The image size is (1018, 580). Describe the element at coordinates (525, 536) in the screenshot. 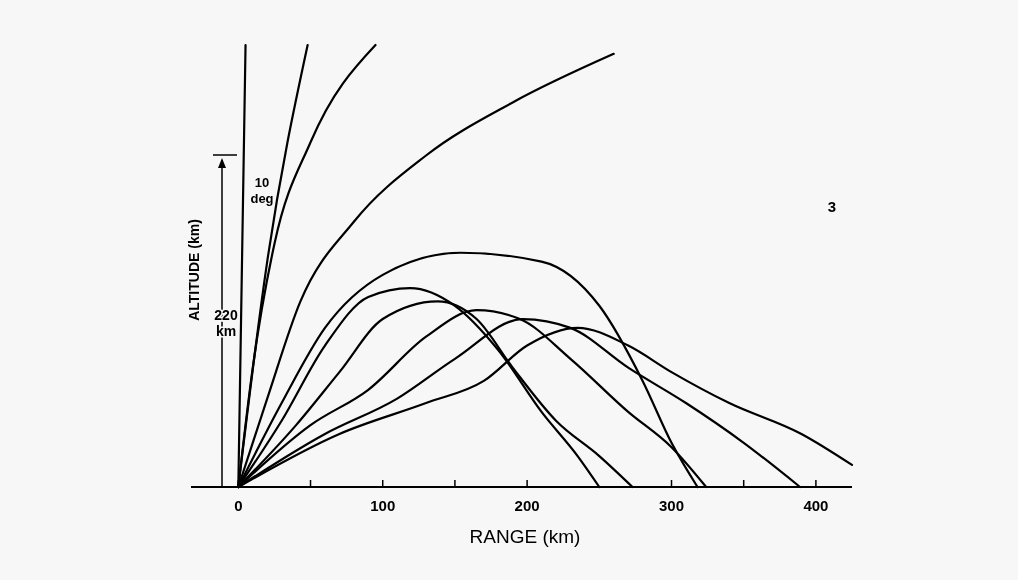

I see `x-axis-title: RANGE (km)` at that location.